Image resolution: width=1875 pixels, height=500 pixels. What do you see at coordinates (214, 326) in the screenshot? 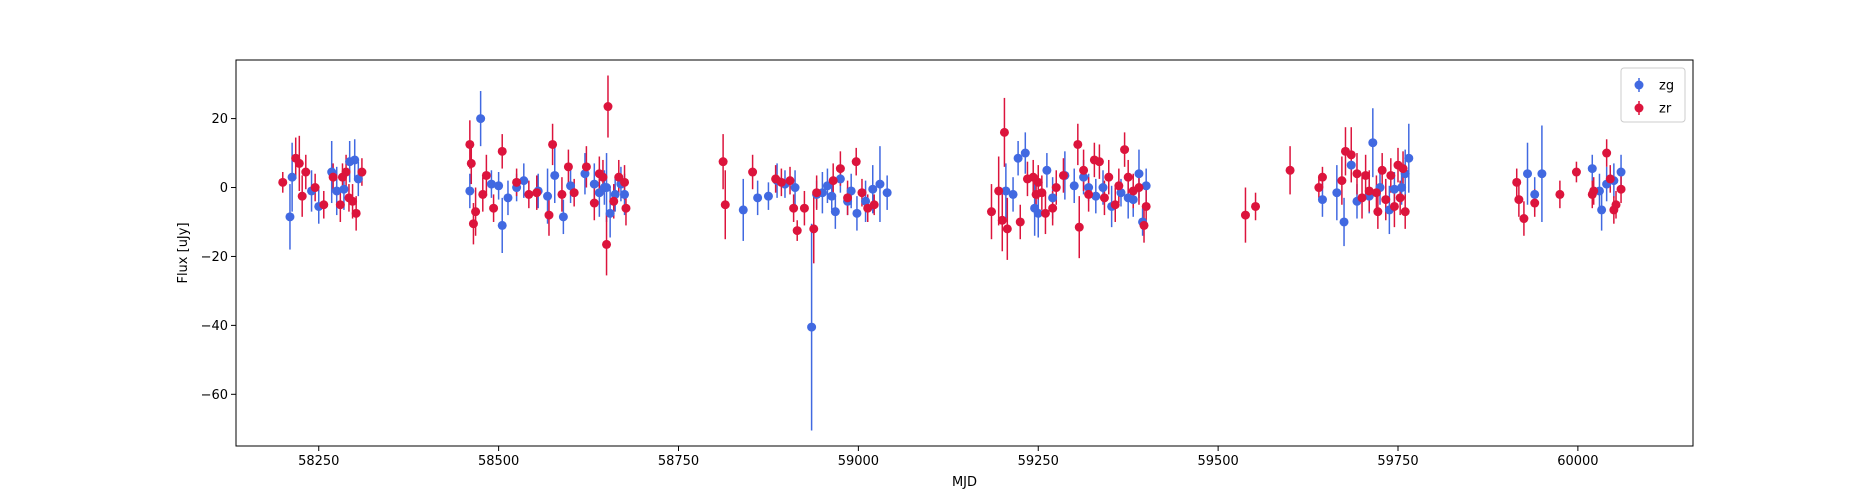
I see `y-tick-label: −40` at bounding box center [214, 326].